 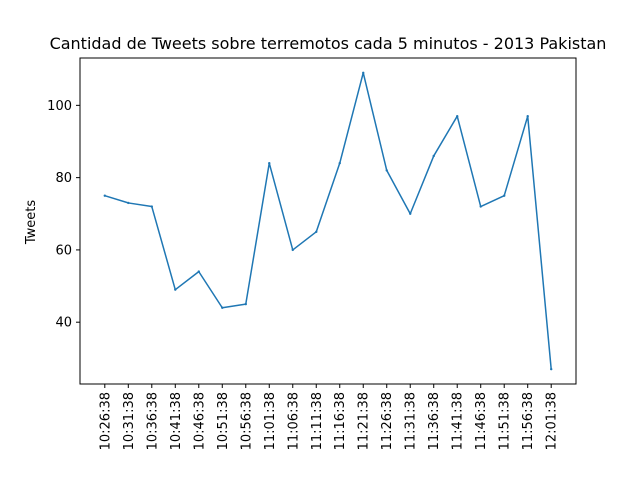 What do you see at coordinates (411, 421) in the screenshot?
I see `x-tick-label: 11:31:38` at bounding box center [411, 421].